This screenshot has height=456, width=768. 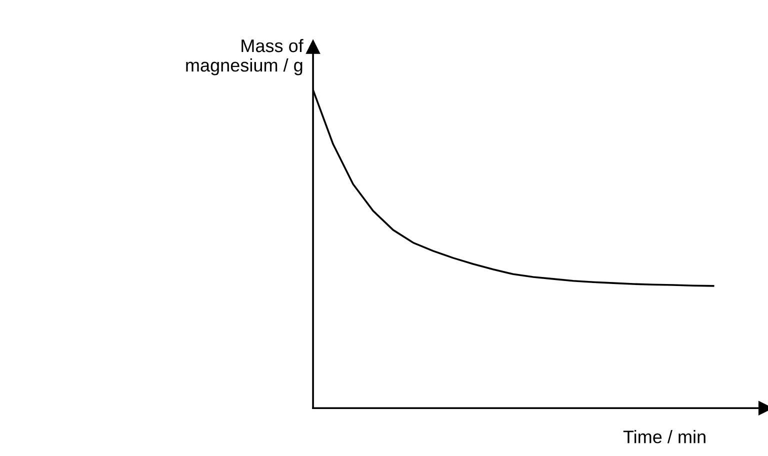 What do you see at coordinates (664, 437) in the screenshot?
I see `x-axis-title: Time / min` at bounding box center [664, 437].